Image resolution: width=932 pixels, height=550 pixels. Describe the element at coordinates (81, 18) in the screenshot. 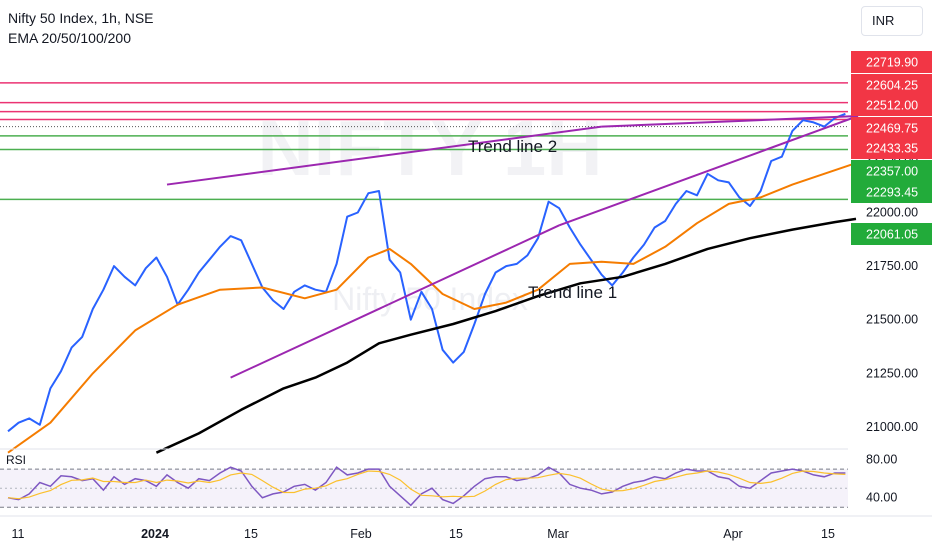

I see `chart-title: Nifty 50 Index, 1h, NSE` at that location.